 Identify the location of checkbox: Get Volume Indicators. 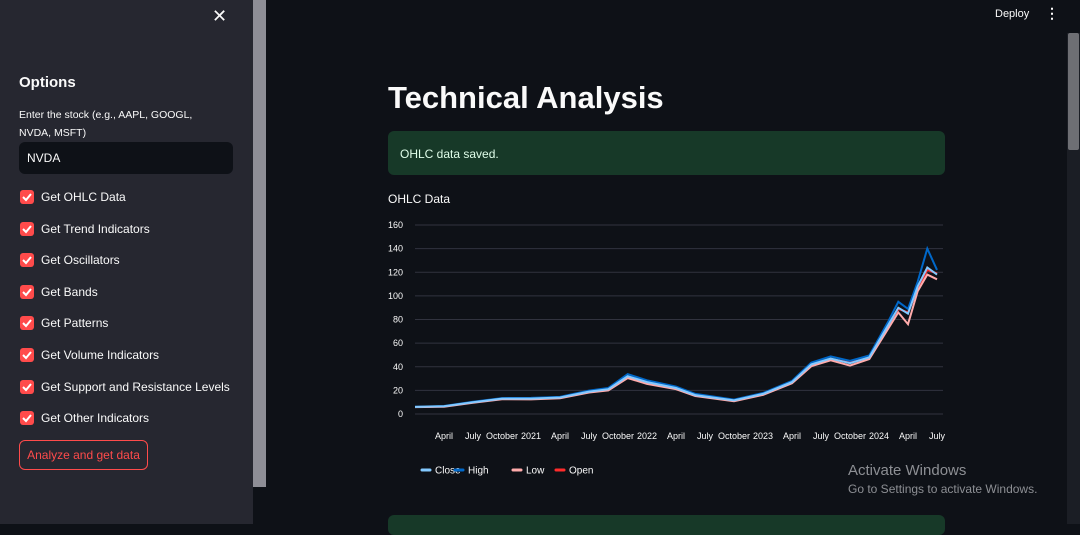
(89, 355).